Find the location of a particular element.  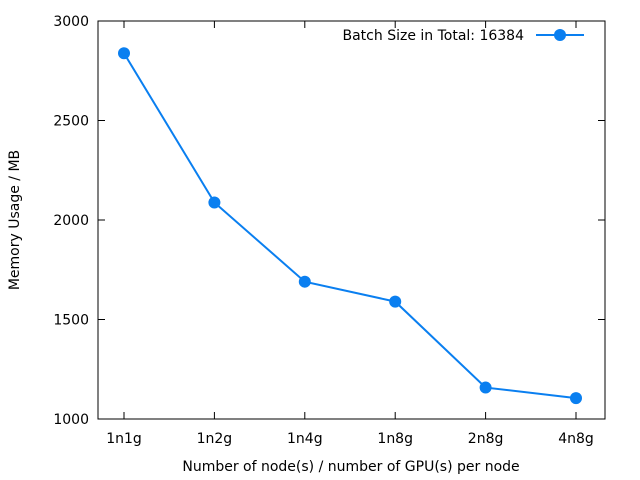

x-tick-label: 1n1g is located at coordinates (124, 439).